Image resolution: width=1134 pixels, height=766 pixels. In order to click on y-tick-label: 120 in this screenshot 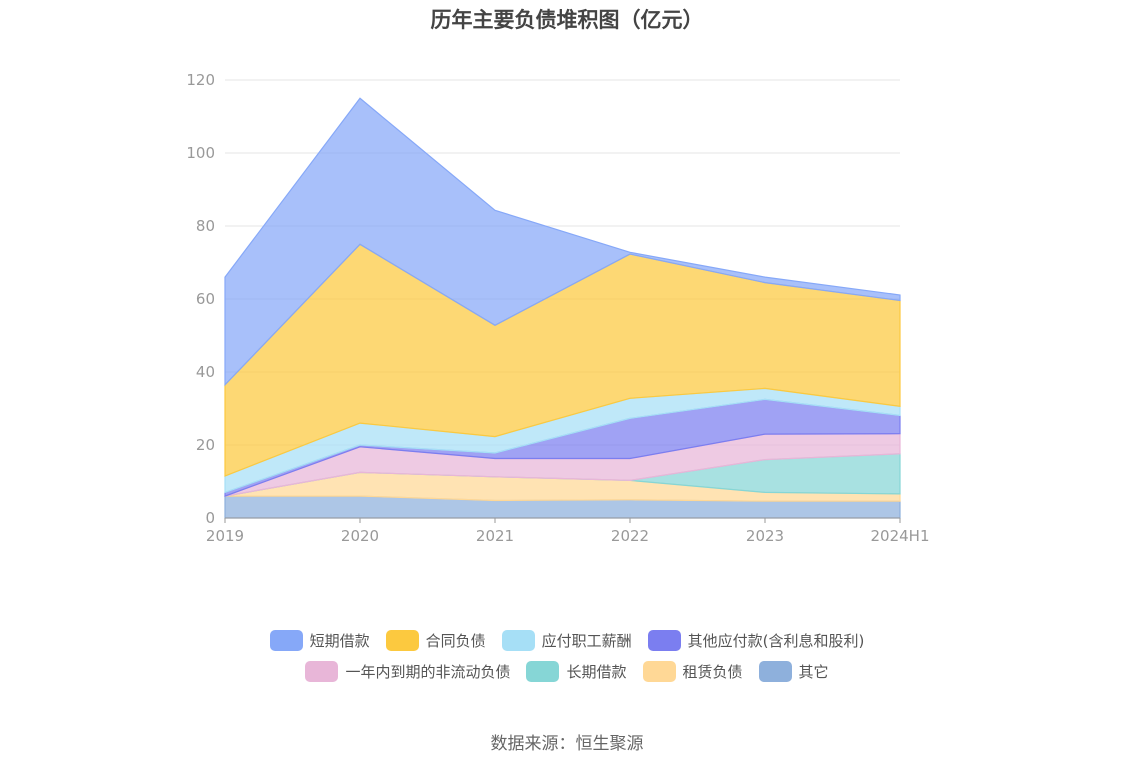, I will do `click(200, 80)`.